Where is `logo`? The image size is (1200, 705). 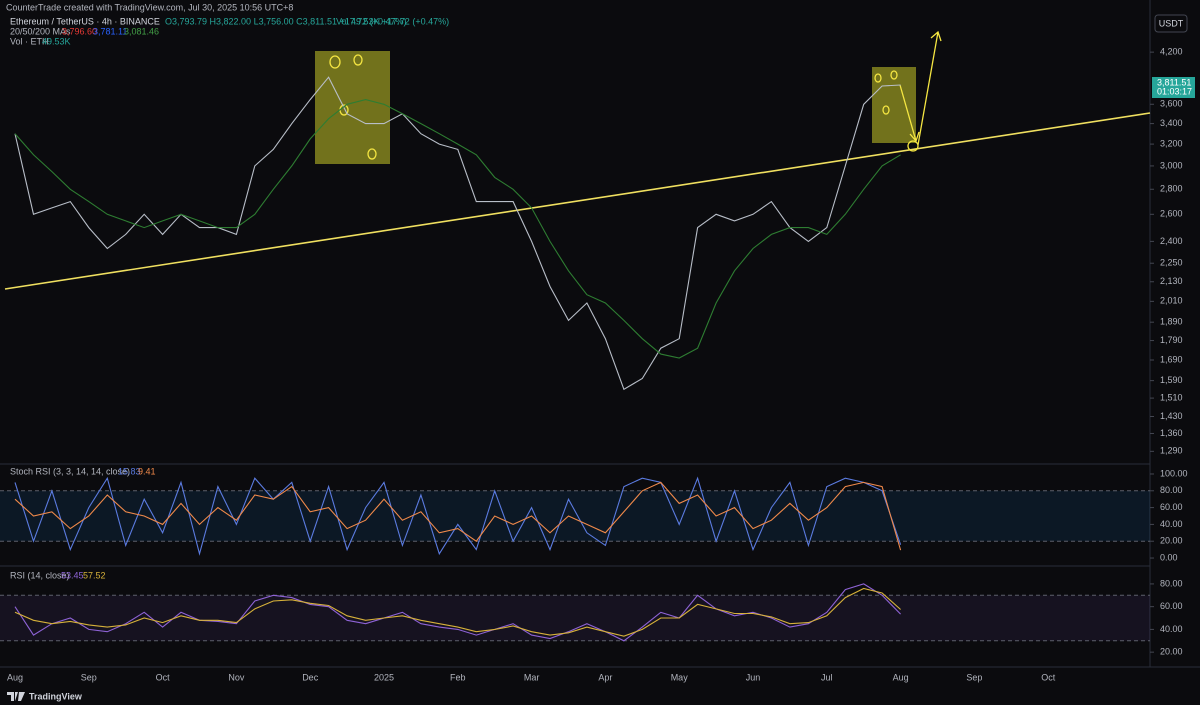 logo is located at coordinates (16, 696).